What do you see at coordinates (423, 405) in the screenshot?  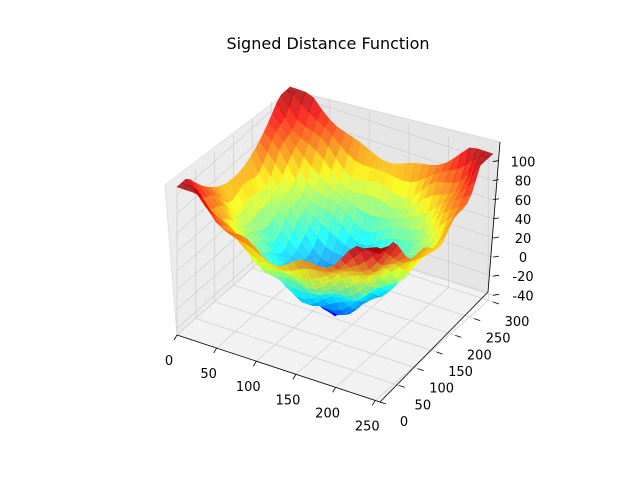 I see `y-tick-label: 50` at bounding box center [423, 405].